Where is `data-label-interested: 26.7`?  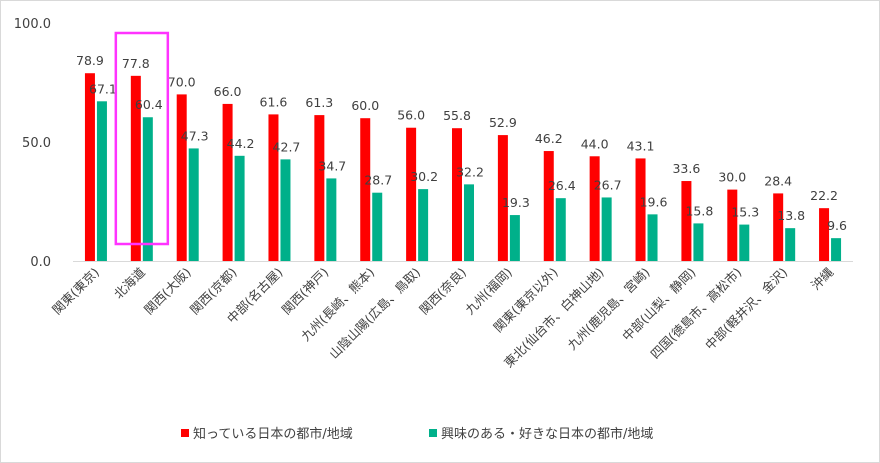 data-label-interested: 26.7 is located at coordinates (608, 184).